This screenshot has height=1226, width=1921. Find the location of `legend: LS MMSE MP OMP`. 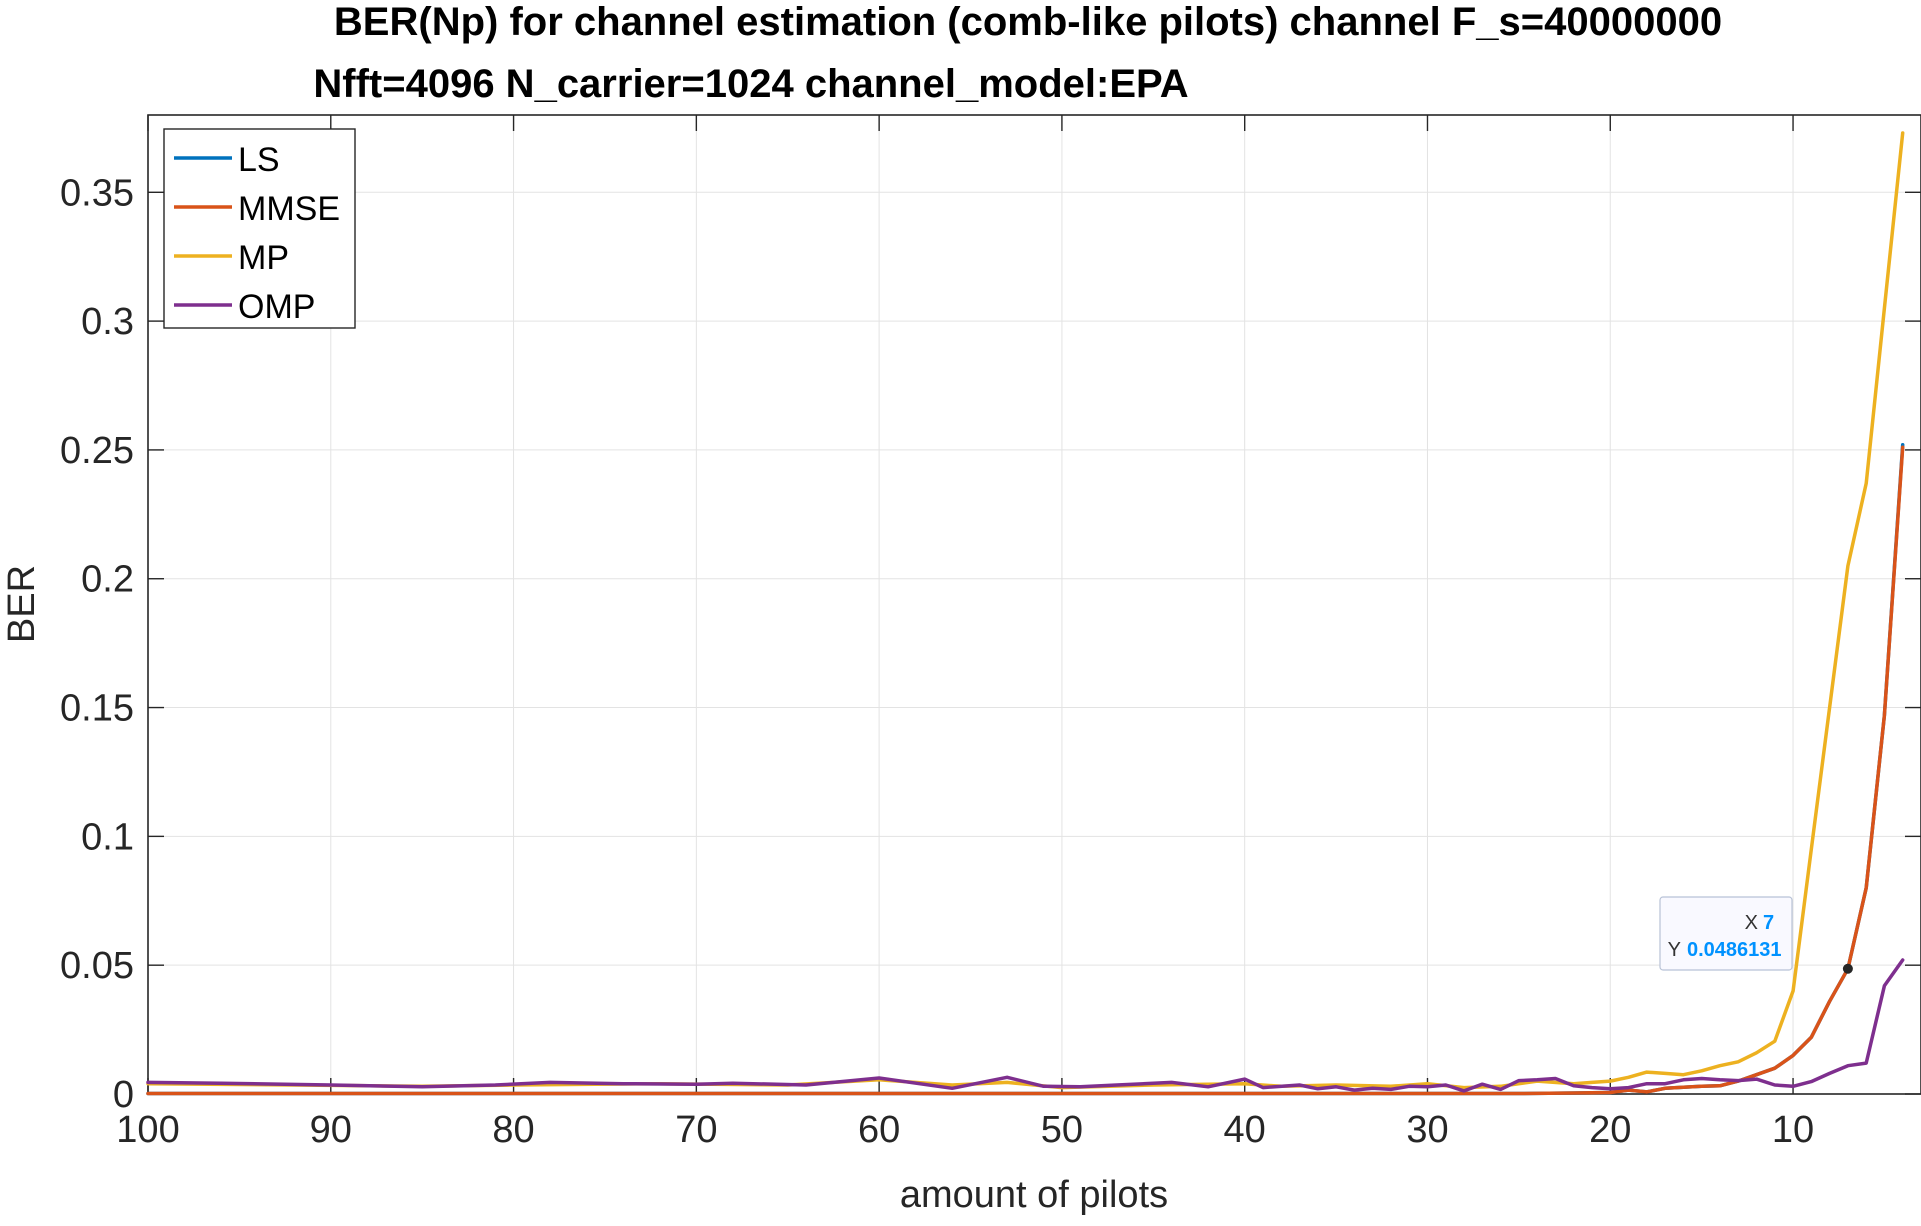

legend: LS MMSE MP OMP is located at coordinates (259, 228).